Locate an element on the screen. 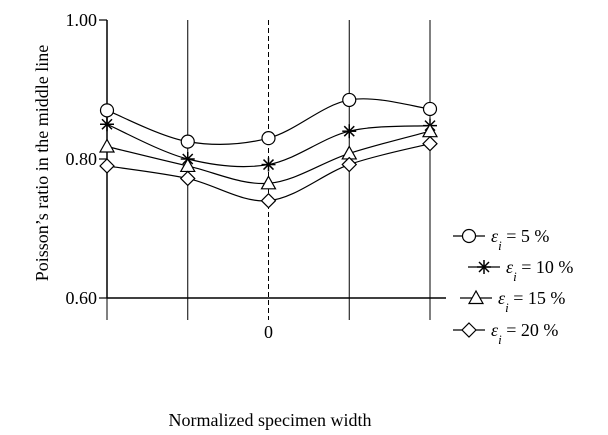  legend-label-1: εi = 10 % is located at coordinates (539, 270).